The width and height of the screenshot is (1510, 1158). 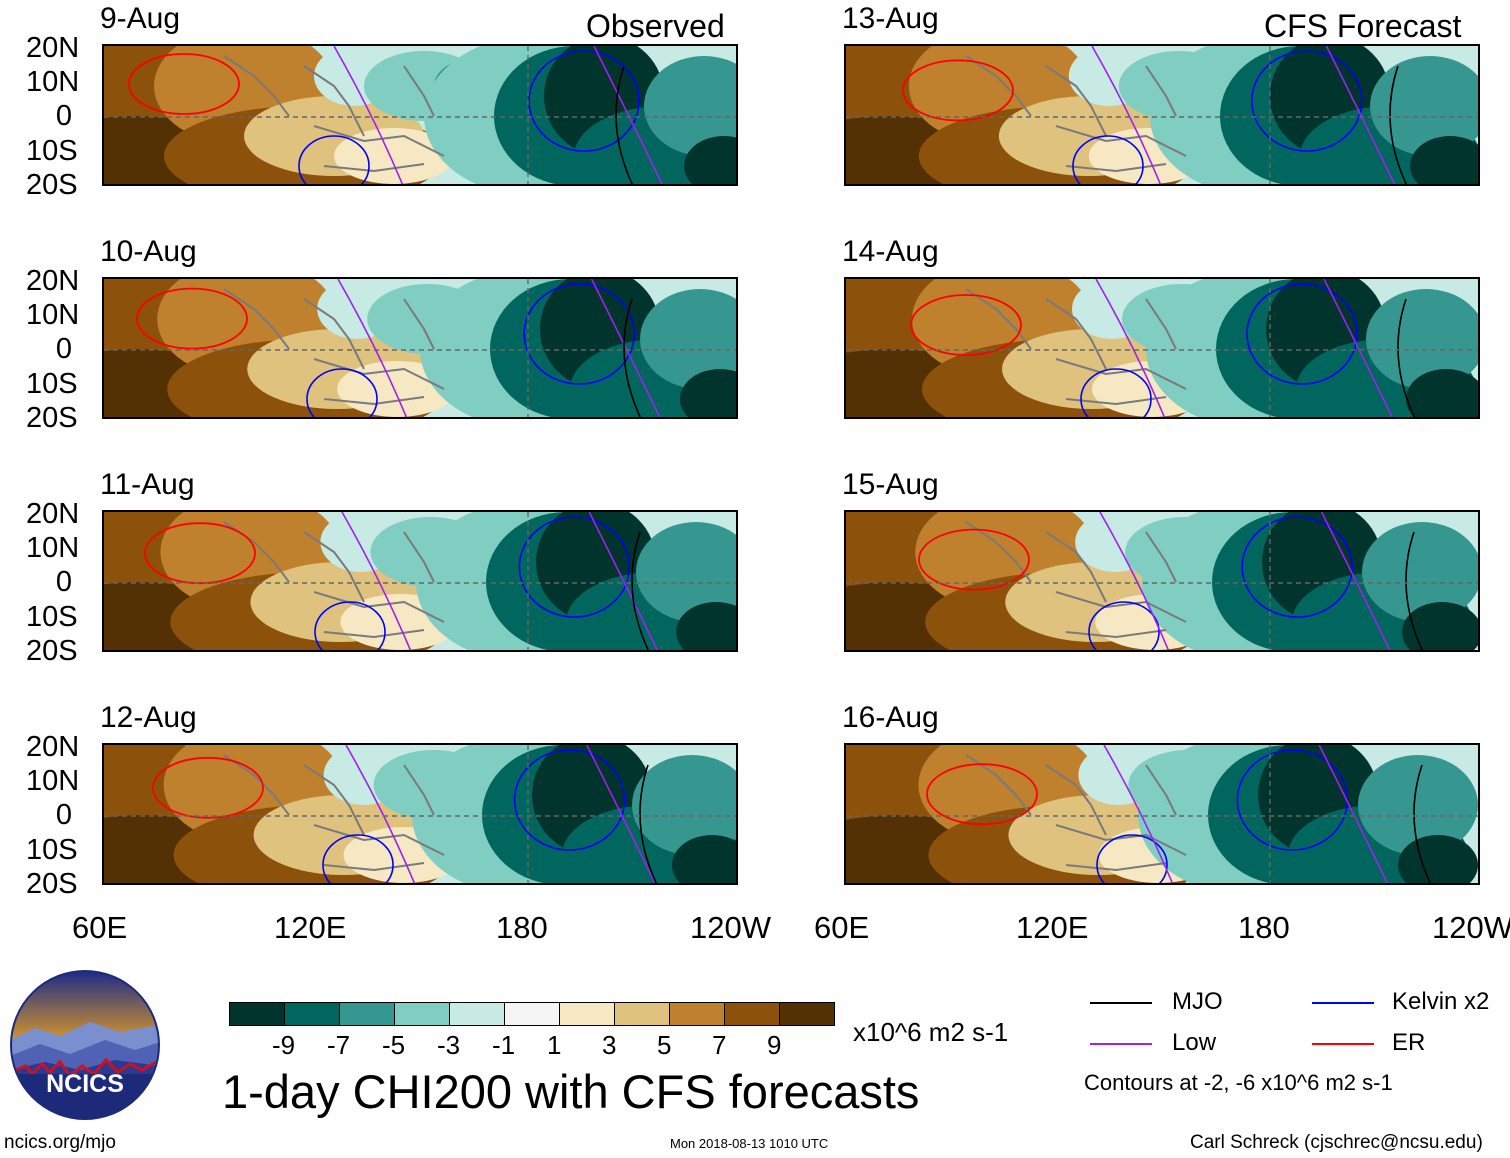 What do you see at coordinates (1264, 927) in the screenshot?
I see `lon-label-180-right: 180` at bounding box center [1264, 927].